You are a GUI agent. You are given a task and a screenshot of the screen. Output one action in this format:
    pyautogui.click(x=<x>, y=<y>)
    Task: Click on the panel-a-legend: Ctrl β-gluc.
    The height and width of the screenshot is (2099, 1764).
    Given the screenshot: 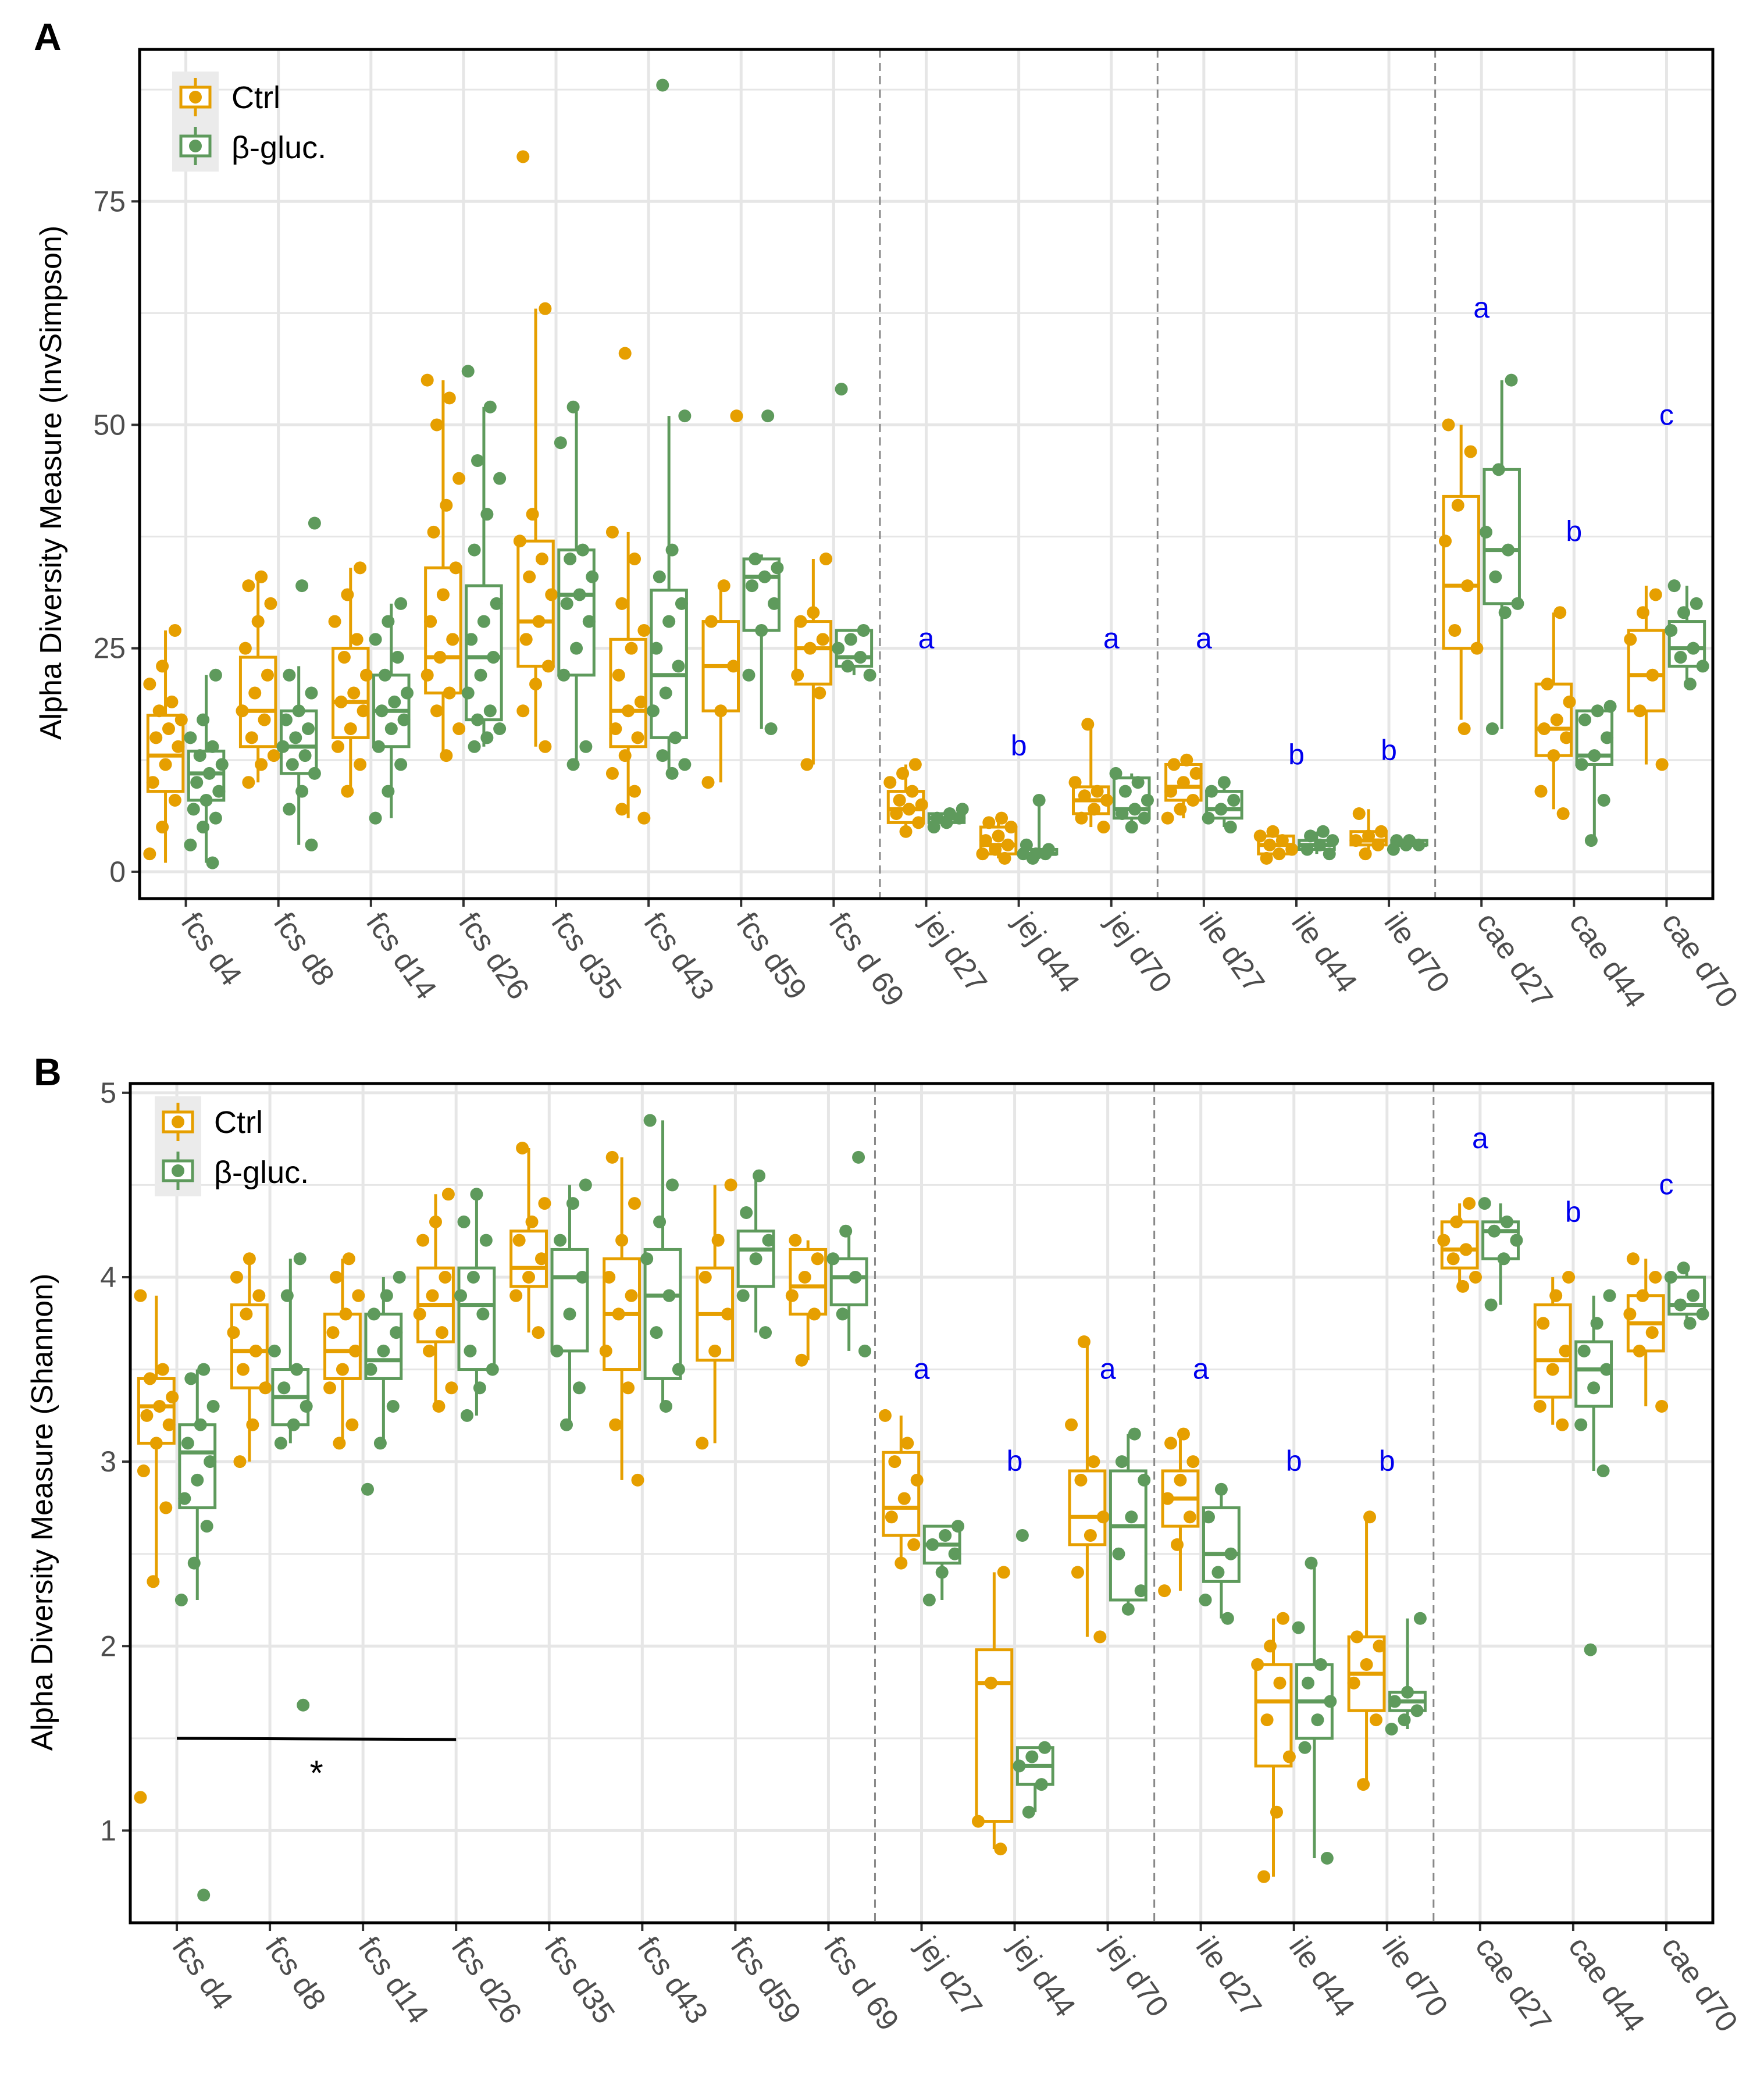 What is the action you would take?
    pyautogui.click(x=249, y=122)
    